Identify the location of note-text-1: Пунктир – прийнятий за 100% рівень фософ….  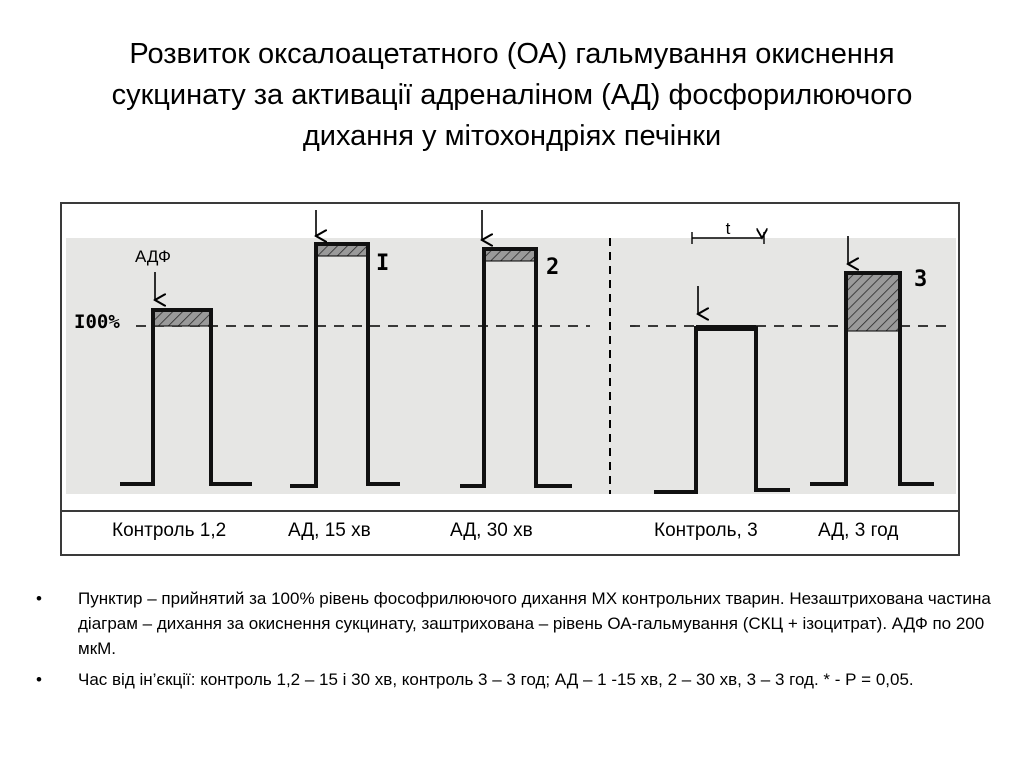
(534, 623).